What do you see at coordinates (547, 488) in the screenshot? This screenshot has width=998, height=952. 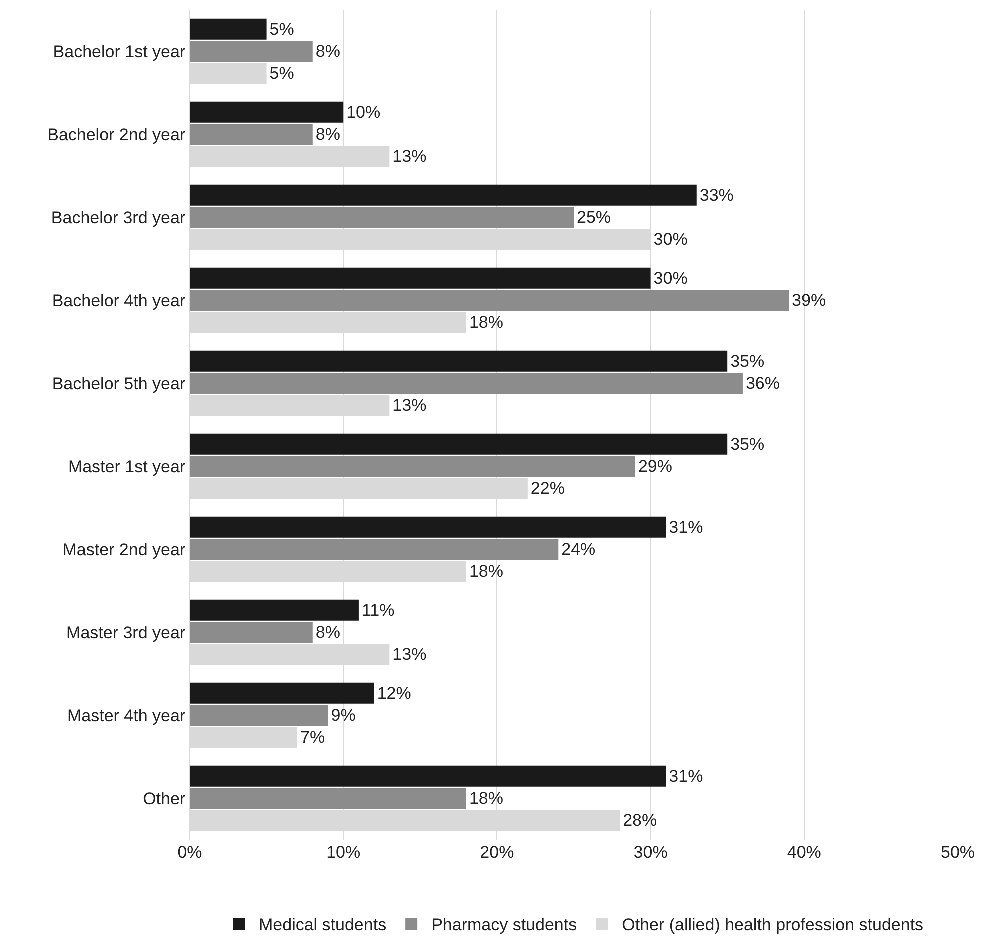 I see `data-label: 22%` at bounding box center [547, 488].